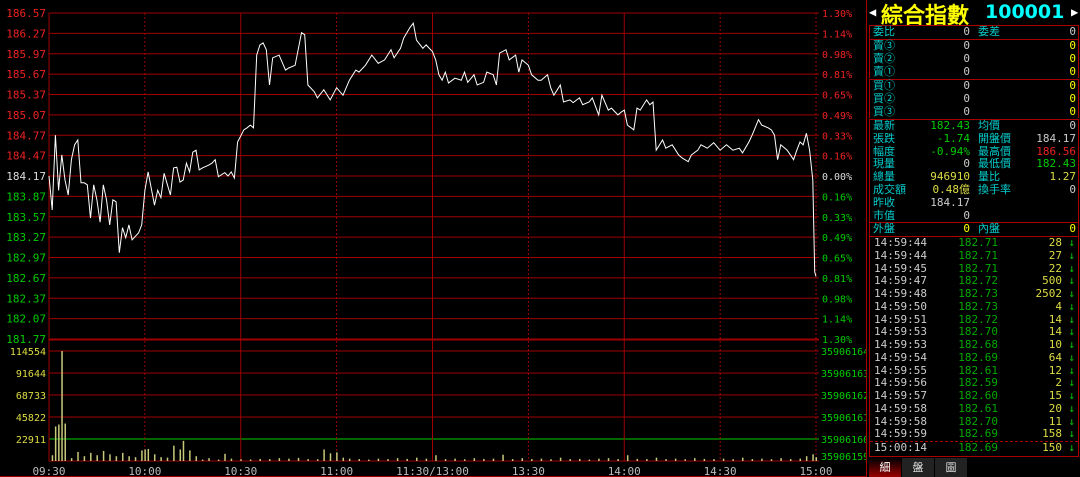 The image size is (1080, 477). What do you see at coordinates (974, 98) in the screenshot?
I see `bid-row: 買② 0 0` at bounding box center [974, 98].